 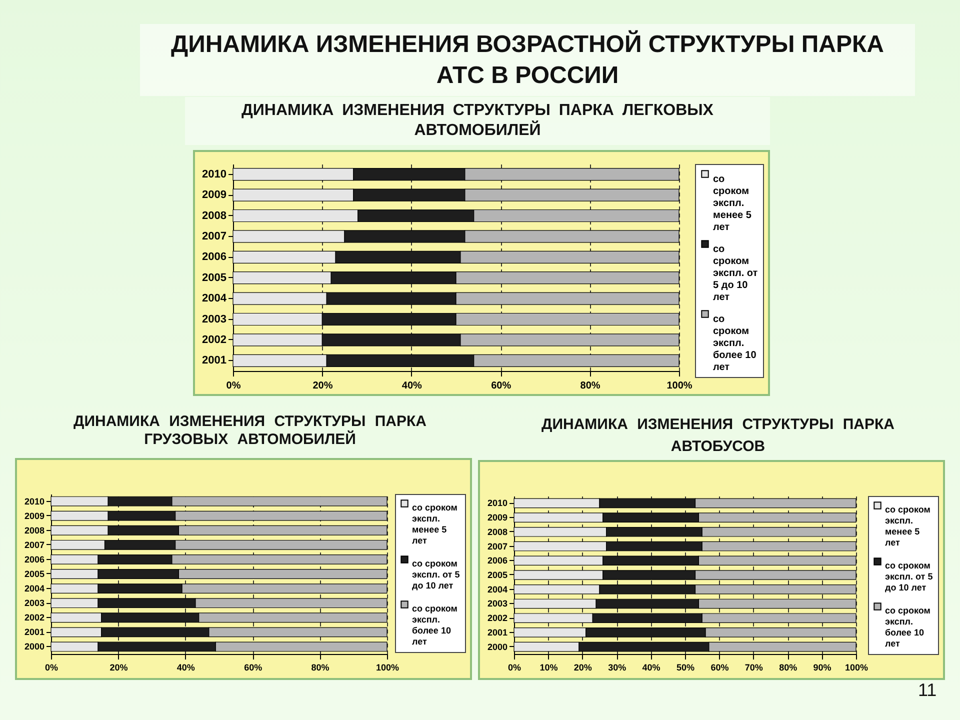 What do you see at coordinates (527, 60) in the screenshot?
I see `chart-title: ДИНАМИКА ИЗМЕНЕНИЯ ВОЗРАСТНОЙ СТРУКТУРЫ ПАРКА АТС В РОССИИ` at bounding box center [527, 60].